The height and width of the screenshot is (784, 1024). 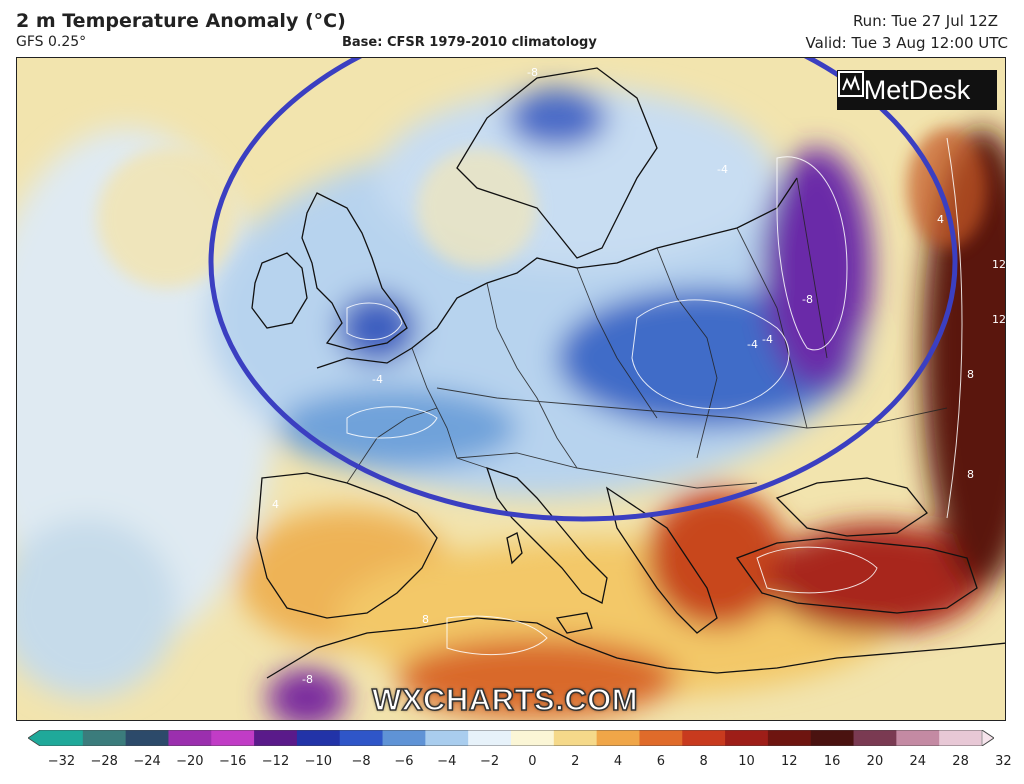 I want to click on legend-tick-label: 24, so click(x=918, y=761).